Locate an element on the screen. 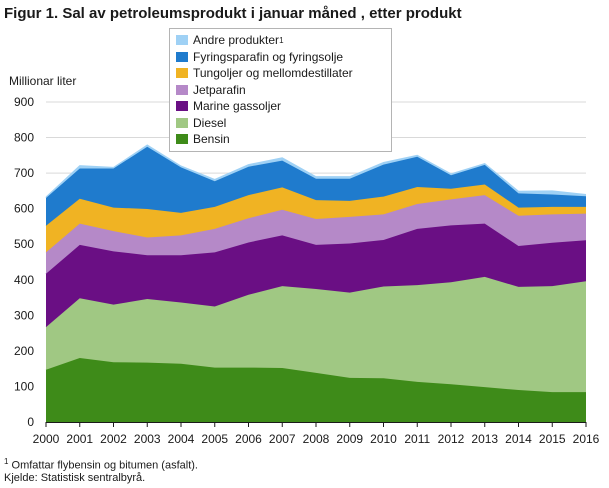  x-tick-label-2009: 2009 is located at coordinates (349, 439).